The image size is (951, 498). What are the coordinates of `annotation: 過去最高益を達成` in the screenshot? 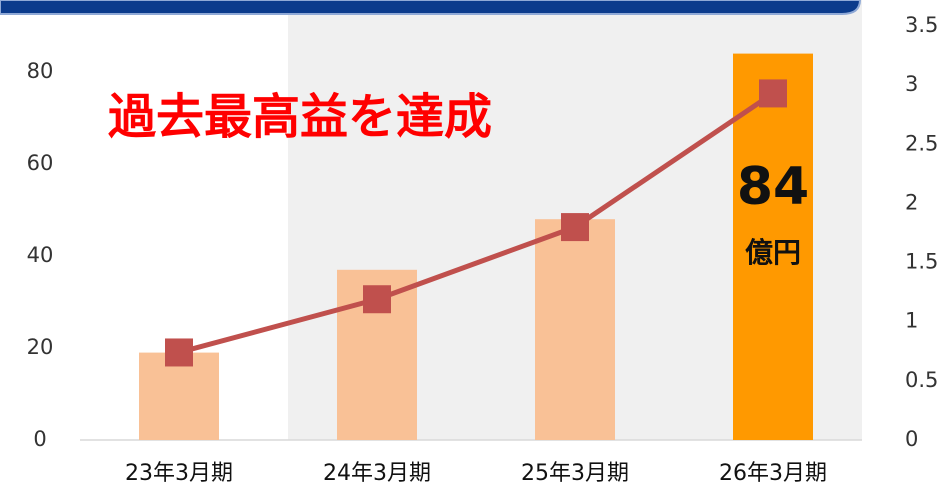 It's located at (300, 117).